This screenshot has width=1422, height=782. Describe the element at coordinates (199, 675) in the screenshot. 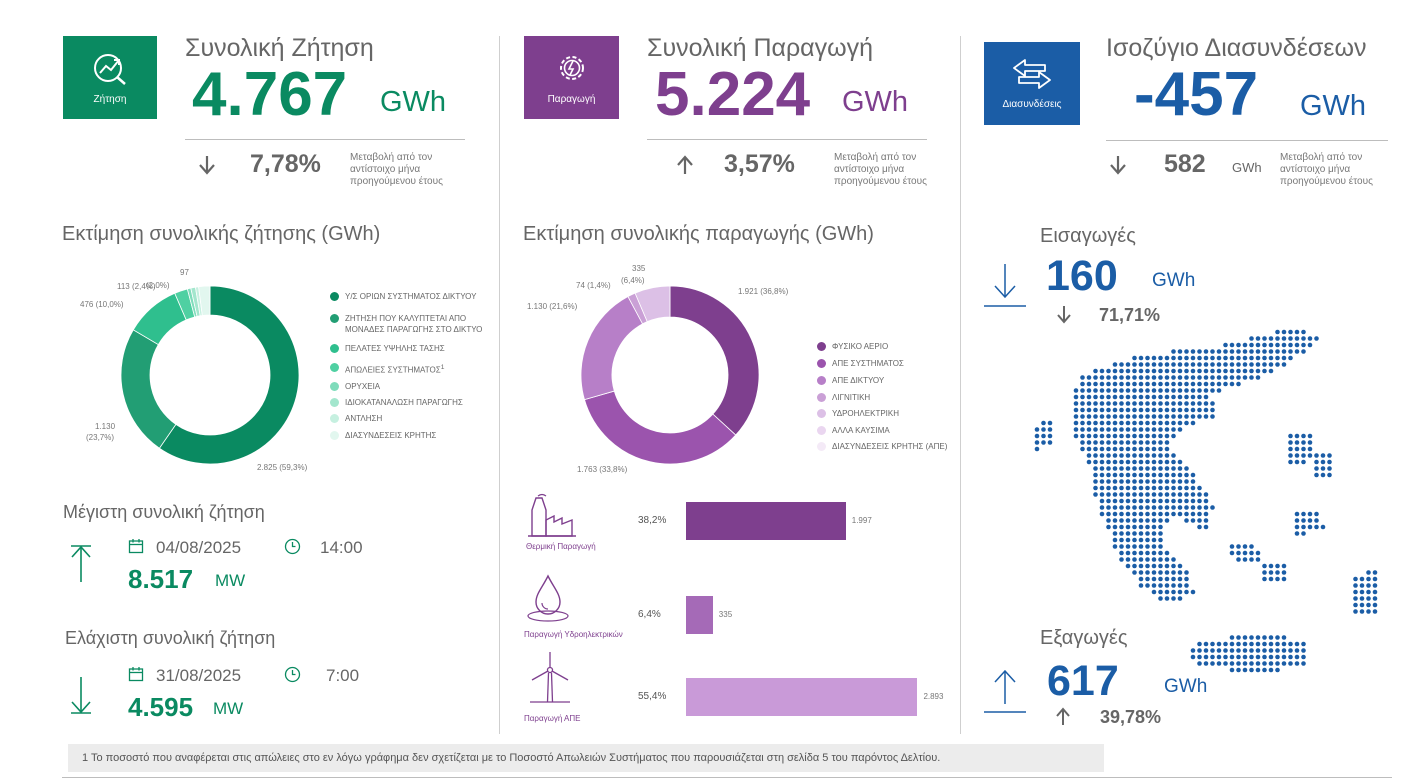

I see `min-demand-date: 31/08/2025` at that location.